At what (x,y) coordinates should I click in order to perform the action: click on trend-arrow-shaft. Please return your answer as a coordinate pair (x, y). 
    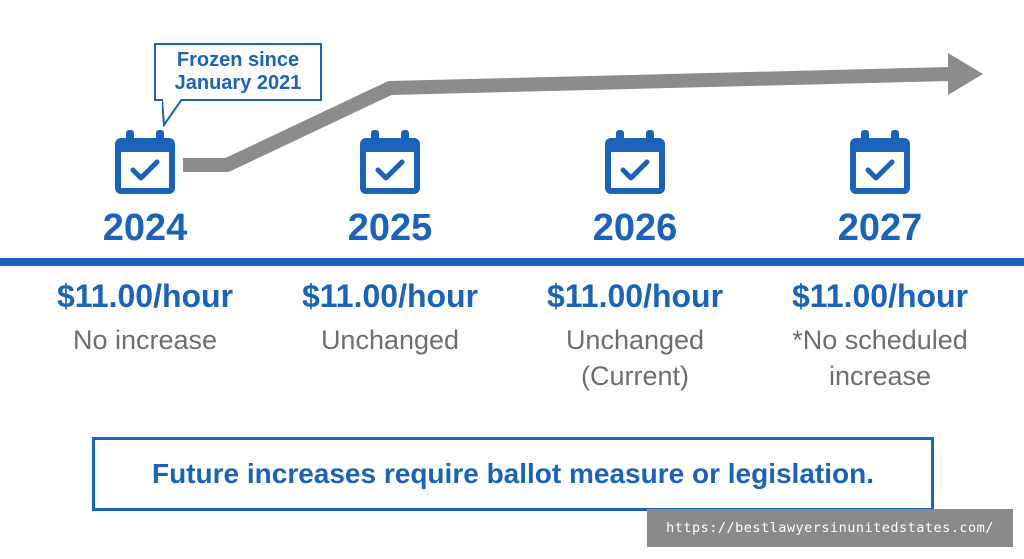
    Looking at the image, I should click on (567, 119).